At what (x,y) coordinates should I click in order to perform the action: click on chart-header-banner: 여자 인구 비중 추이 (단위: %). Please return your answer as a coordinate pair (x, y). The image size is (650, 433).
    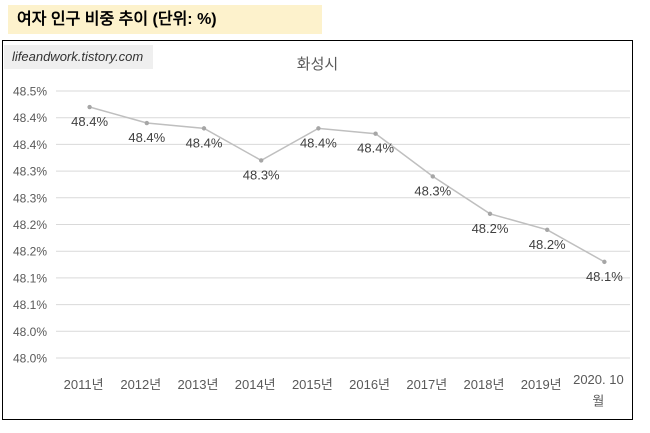
    Looking at the image, I should click on (165, 19).